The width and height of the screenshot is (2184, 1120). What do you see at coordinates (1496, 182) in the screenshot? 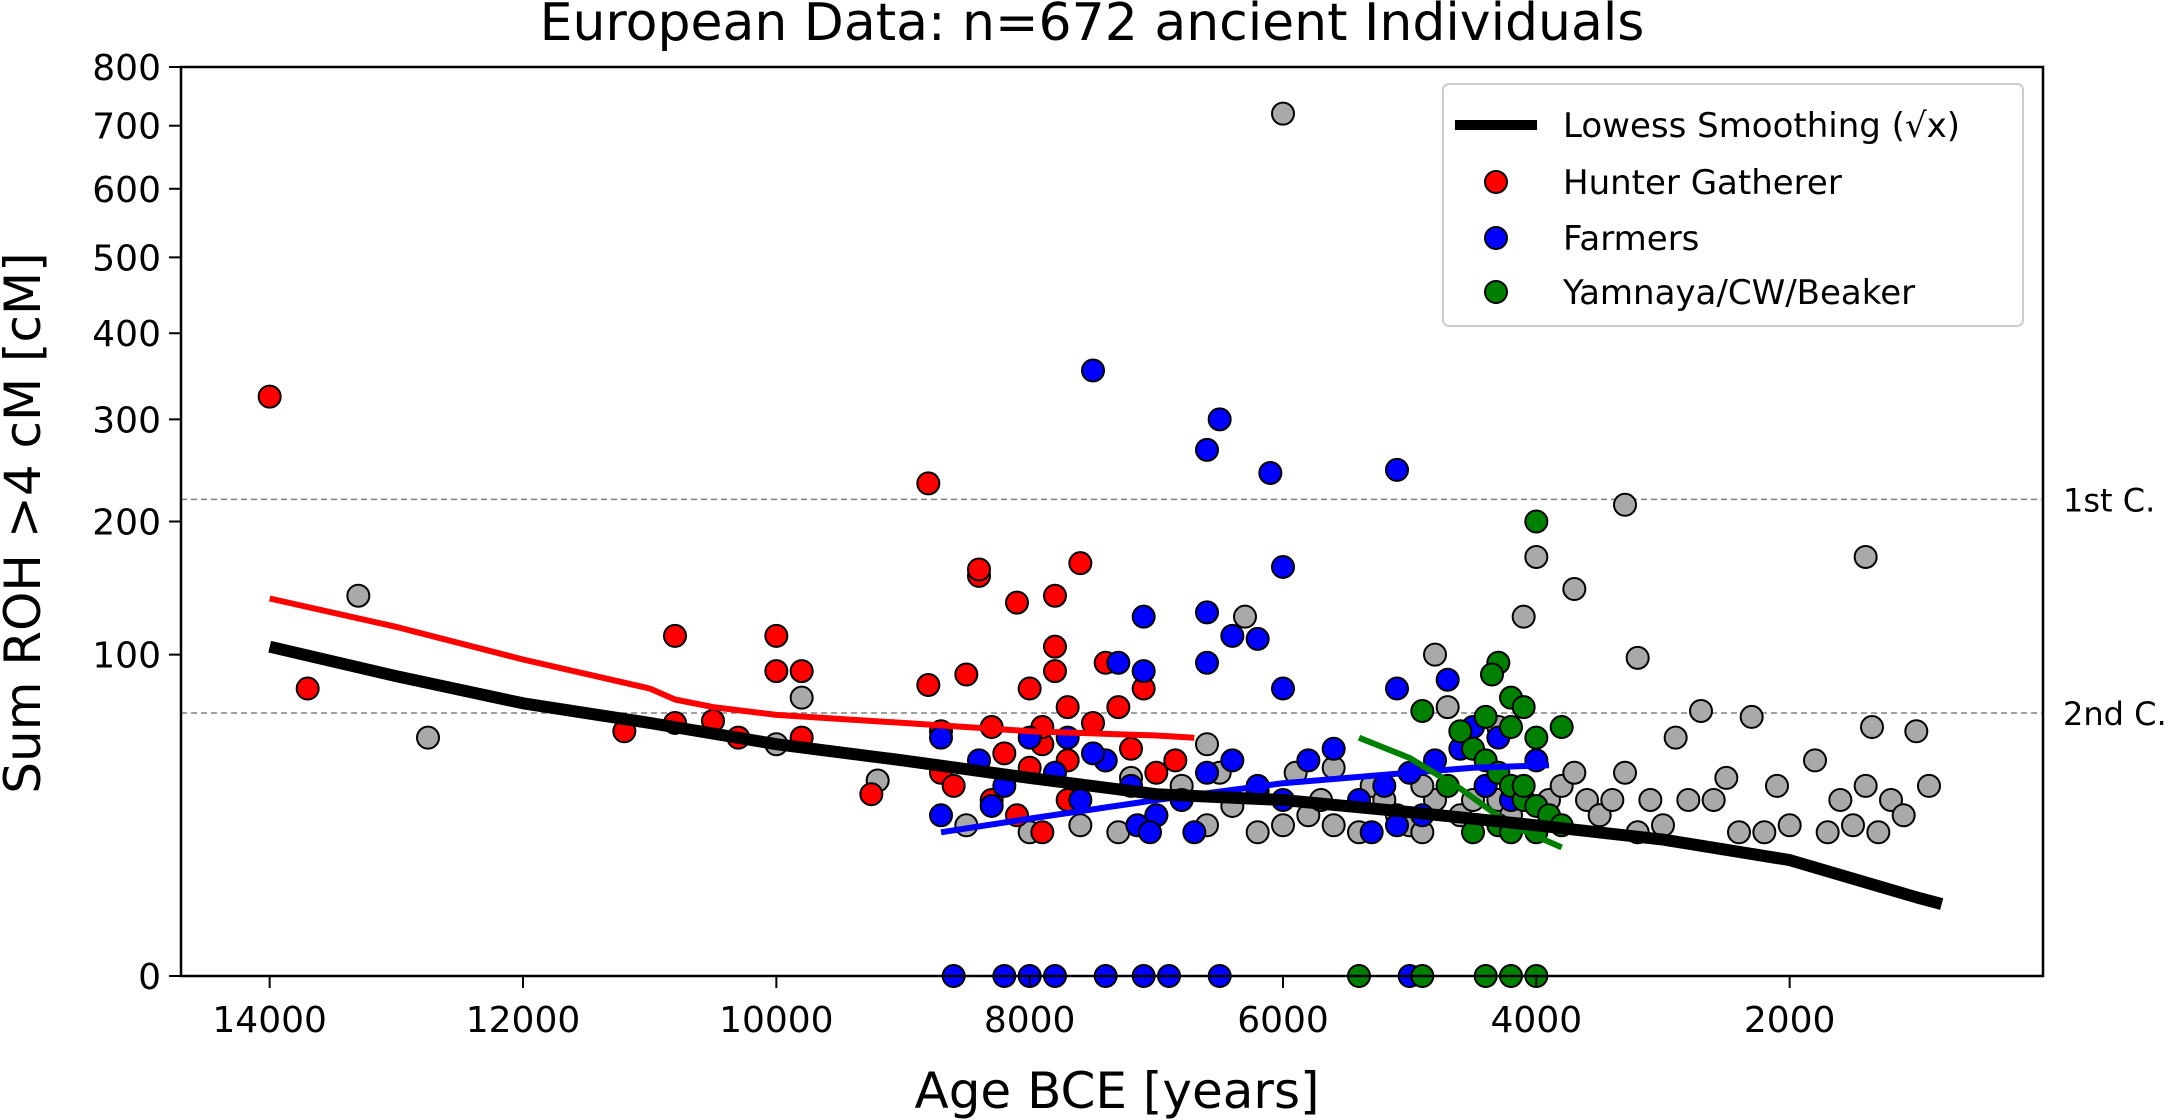
I see `legend-marker-hunter_gatherer` at bounding box center [1496, 182].